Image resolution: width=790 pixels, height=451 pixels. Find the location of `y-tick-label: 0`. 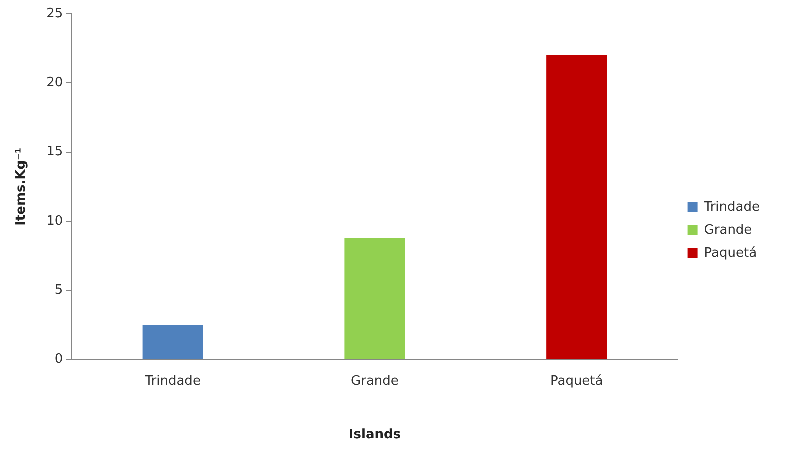

y-tick-label: 0 is located at coordinates (59, 360).